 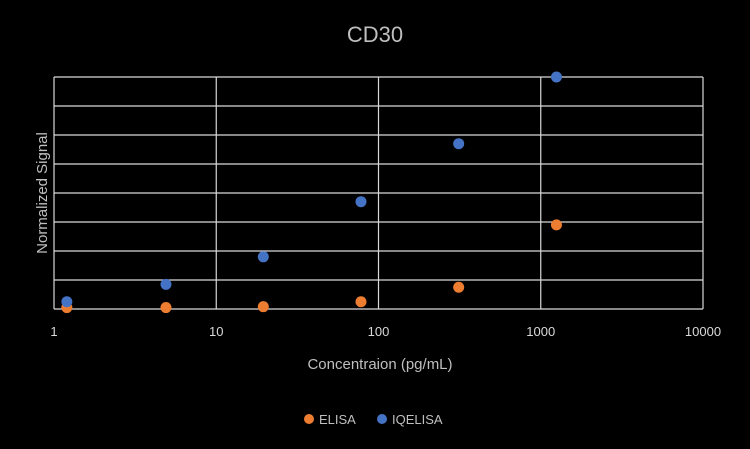 I want to click on legend-item-iqelisa: IQELISA, so click(x=410, y=419).